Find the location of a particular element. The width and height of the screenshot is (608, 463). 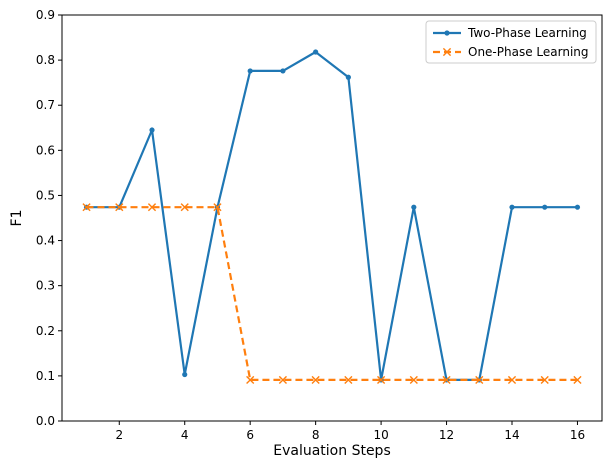

y-tick-label: 0.1 is located at coordinates (45, 376).